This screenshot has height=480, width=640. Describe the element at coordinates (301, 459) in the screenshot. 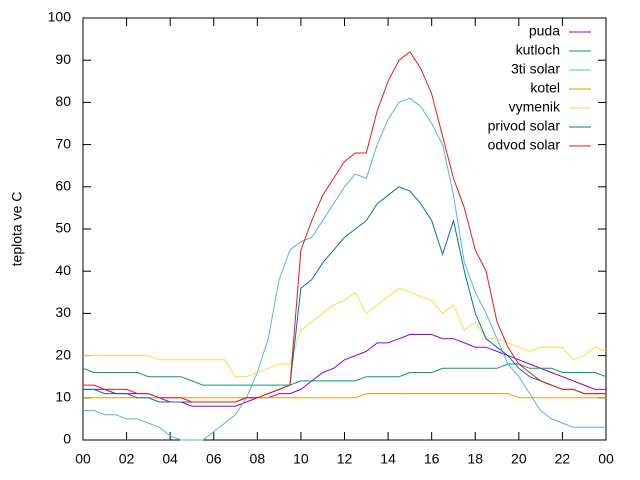

I see `x-tick-label: 10` at that location.